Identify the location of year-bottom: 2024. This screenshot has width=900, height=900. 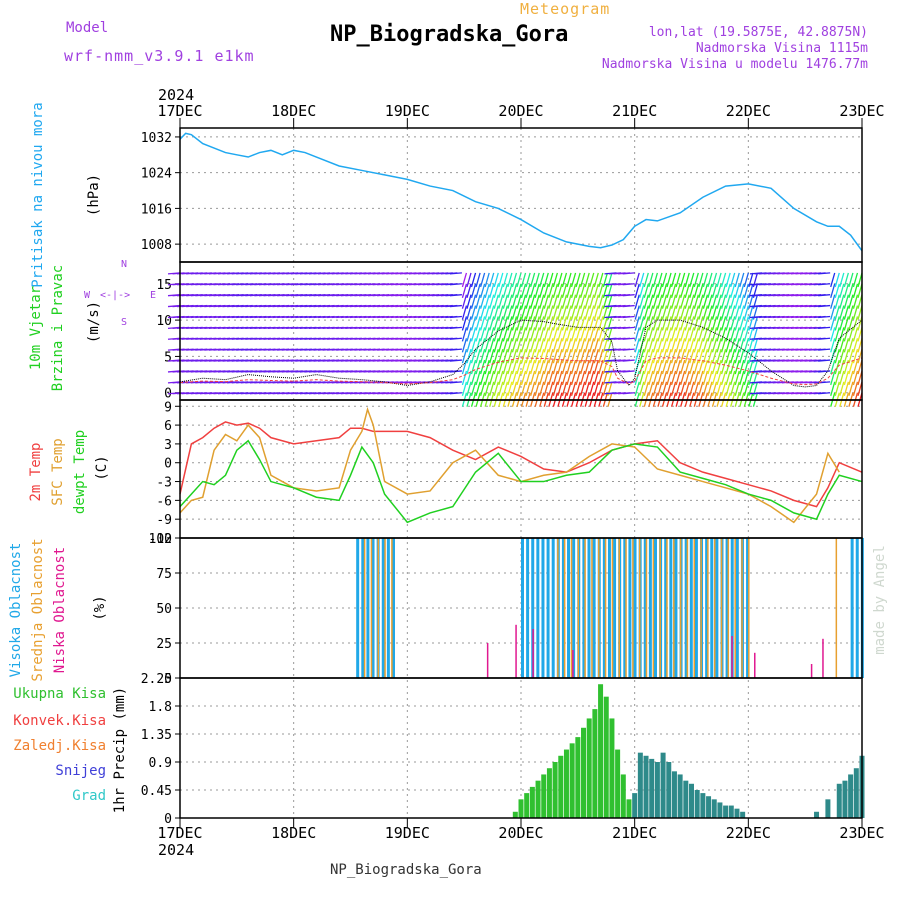
(176, 850).